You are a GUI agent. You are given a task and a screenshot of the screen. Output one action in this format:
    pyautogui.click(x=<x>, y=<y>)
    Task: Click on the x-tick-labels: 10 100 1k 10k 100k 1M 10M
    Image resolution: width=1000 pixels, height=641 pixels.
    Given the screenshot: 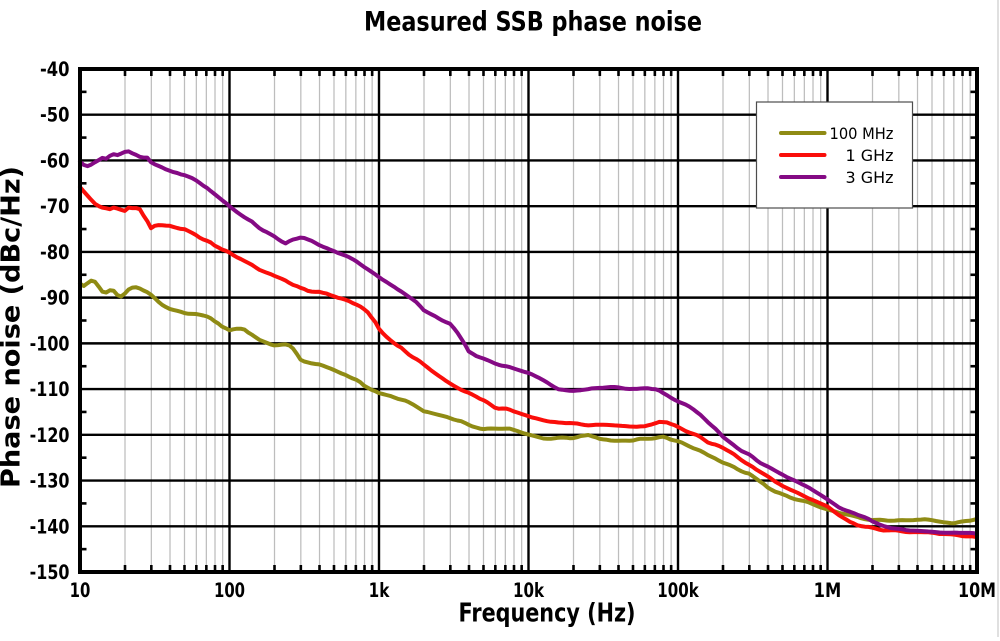 What is the action you would take?
    pyautogui.click(x=533, y=590)
    